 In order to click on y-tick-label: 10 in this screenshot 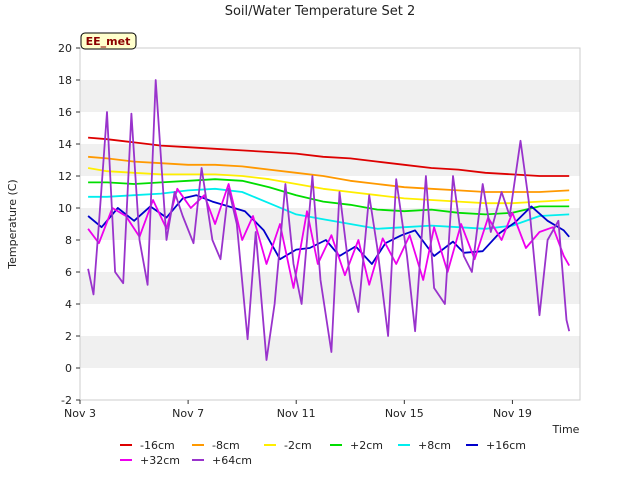, I will do `click(65, 208)`.